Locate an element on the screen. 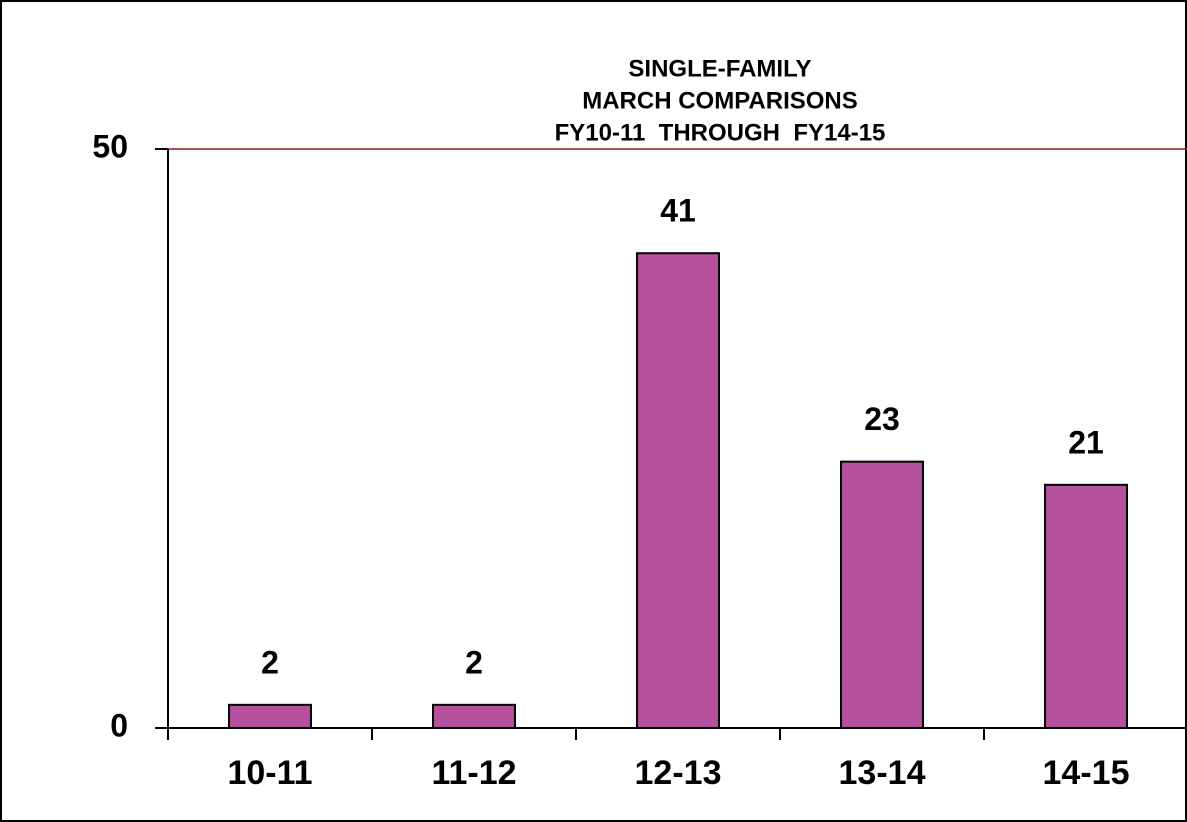  value-label: 41 is located at coordinates (678, 211).